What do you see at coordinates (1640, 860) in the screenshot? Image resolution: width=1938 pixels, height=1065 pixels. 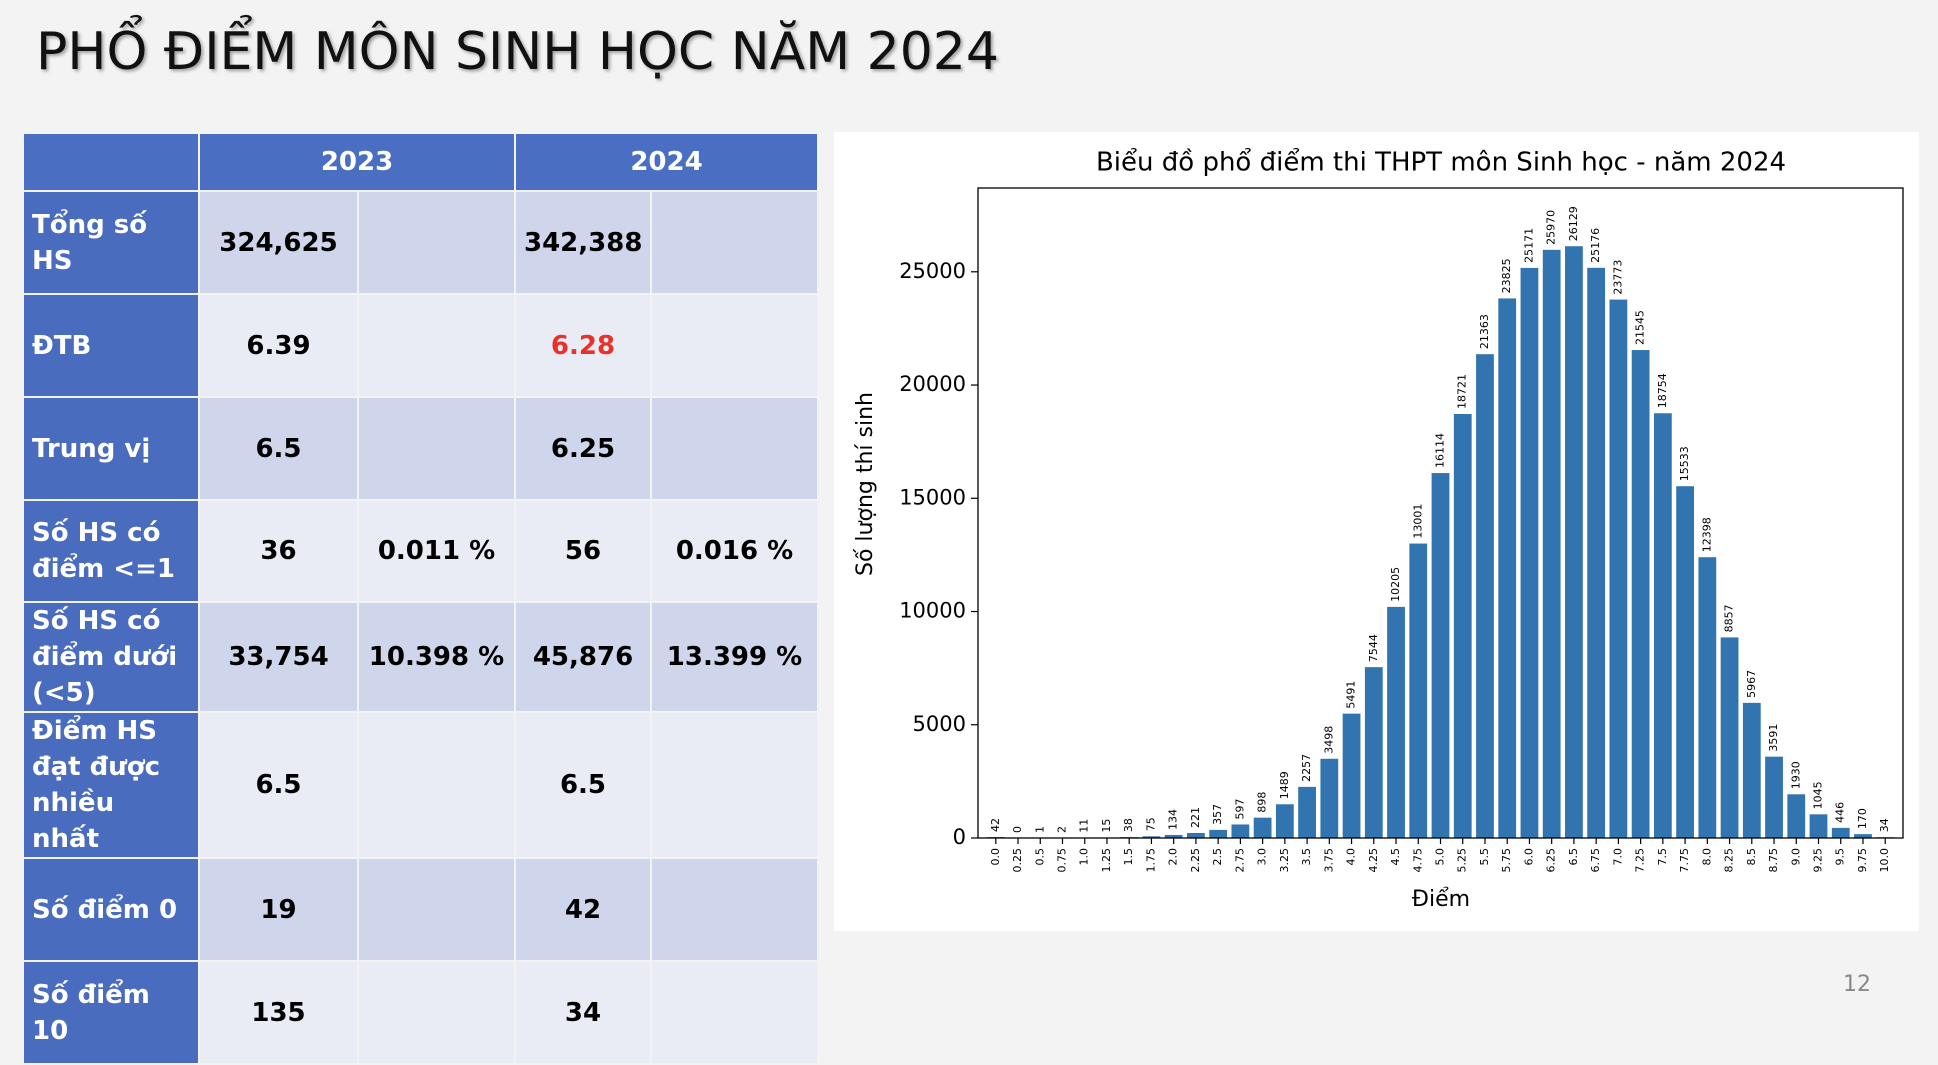 I see `x-tick-label: 7.25` at bounding box center [1640, 860].